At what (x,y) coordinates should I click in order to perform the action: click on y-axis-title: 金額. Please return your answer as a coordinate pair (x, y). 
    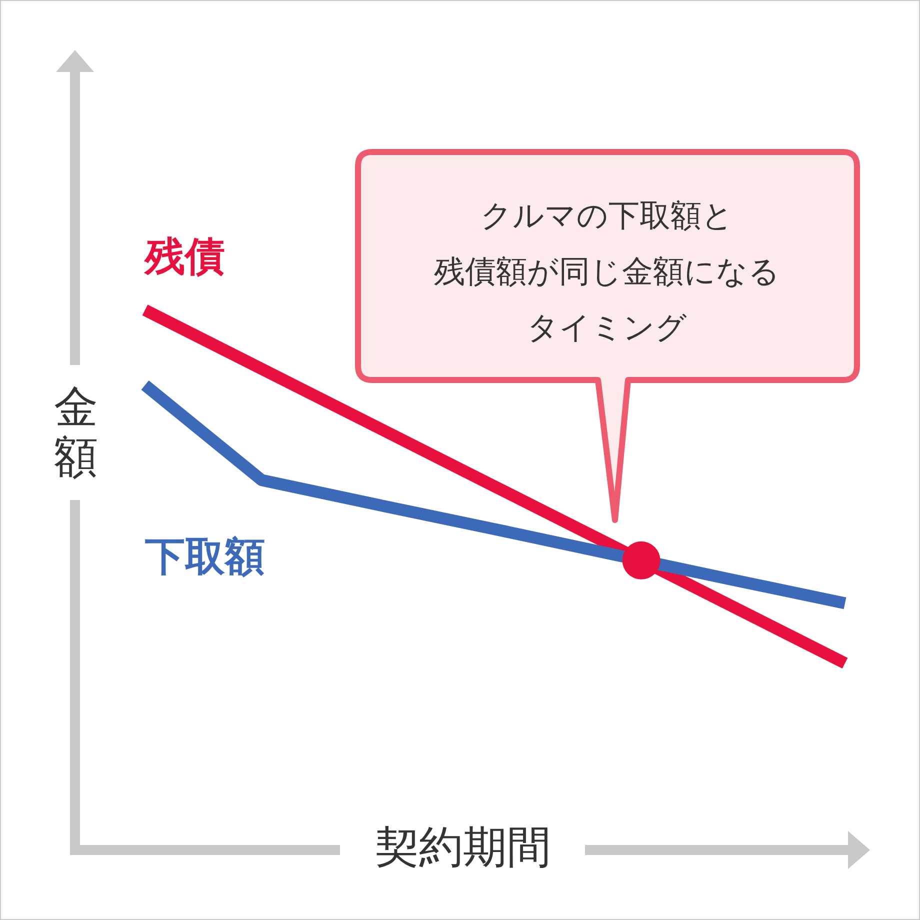
    Looking at the image, I should click on (76, 432).